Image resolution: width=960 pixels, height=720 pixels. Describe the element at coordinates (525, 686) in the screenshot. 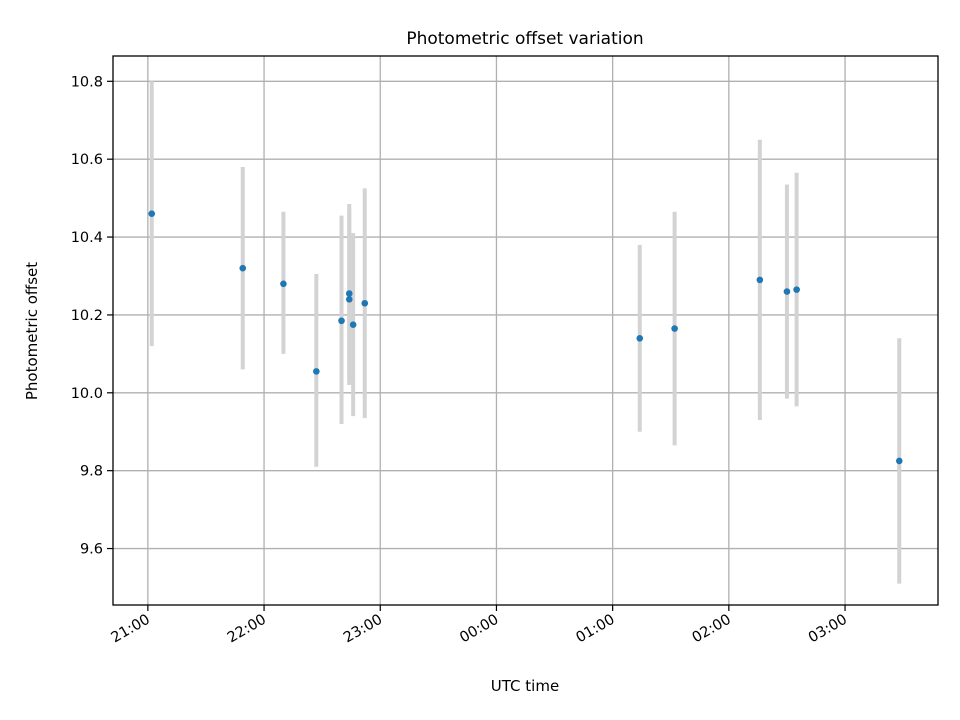

I see `x-axis-label: UTC time` at that location.